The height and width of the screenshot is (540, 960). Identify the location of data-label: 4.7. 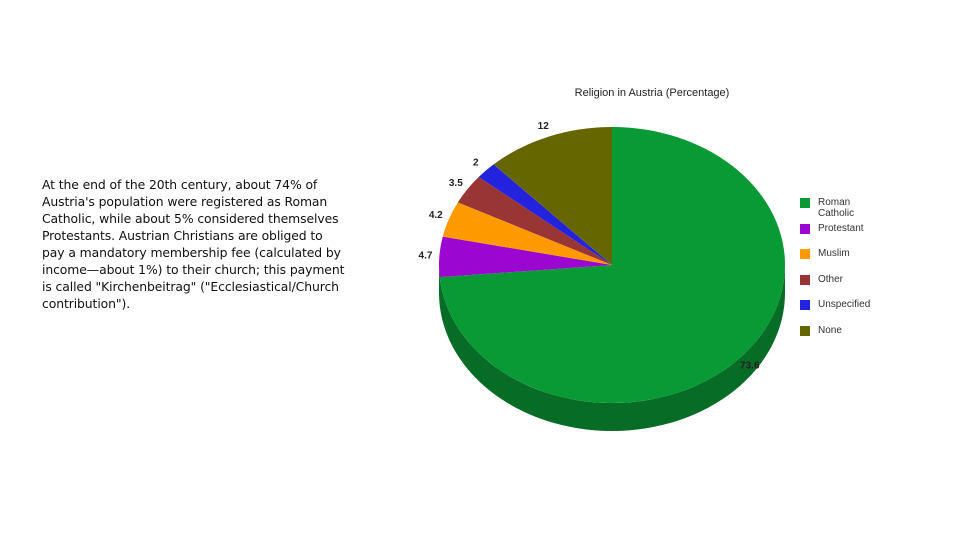
(426, 256).